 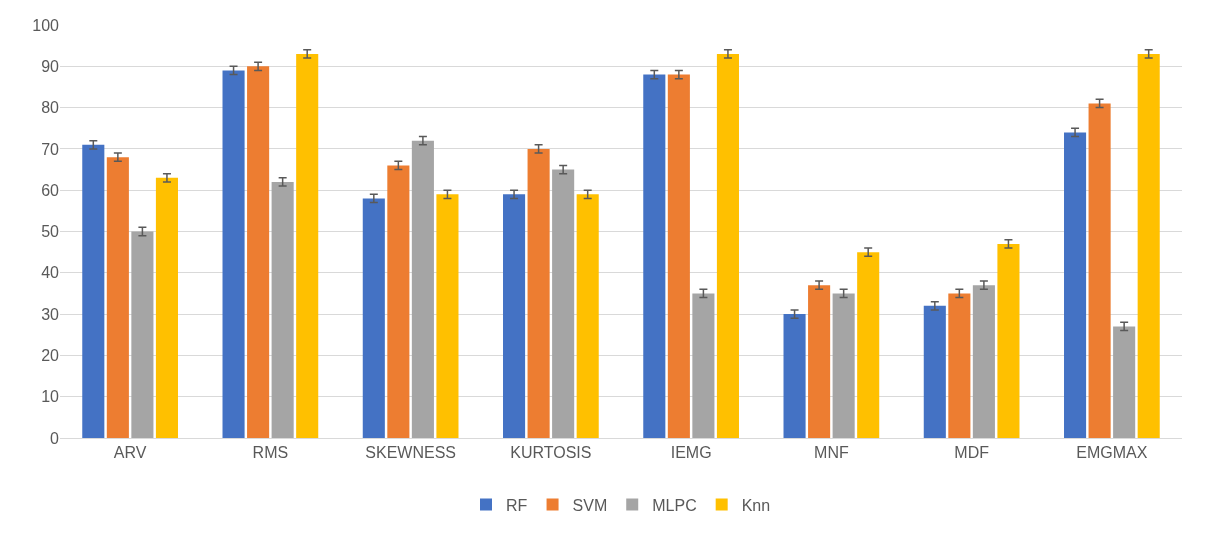 What do you see at coordinates (50, 397) in the screenshot?
I see `y-tick-label: 10` at bounding box center [50, 397].